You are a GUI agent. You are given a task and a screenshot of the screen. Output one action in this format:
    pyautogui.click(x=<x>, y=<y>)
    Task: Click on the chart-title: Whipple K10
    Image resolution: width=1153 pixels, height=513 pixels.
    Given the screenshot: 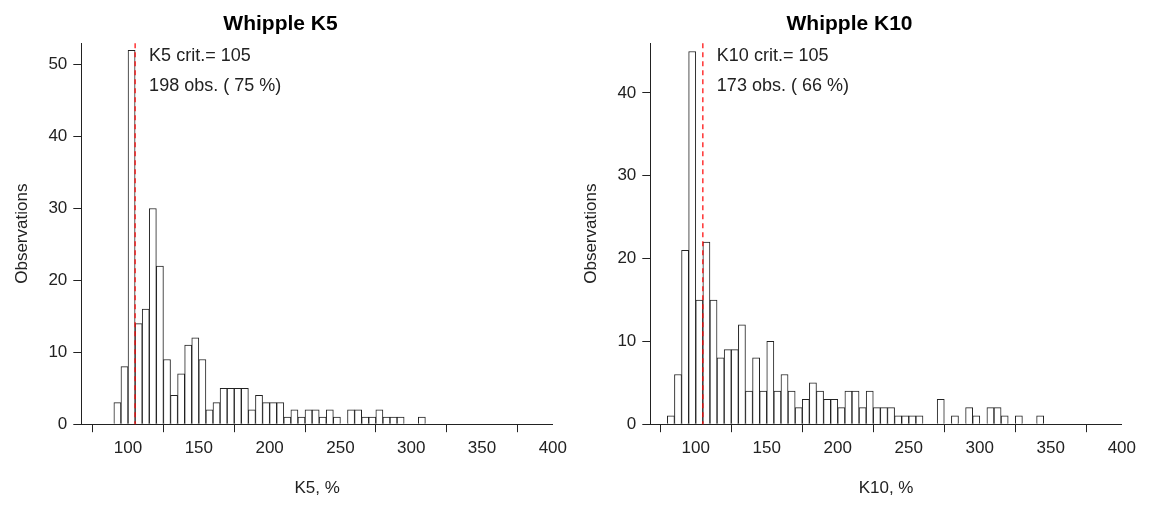 What is the action you would take?
    pyautogui.click(x=849, y=23)
    